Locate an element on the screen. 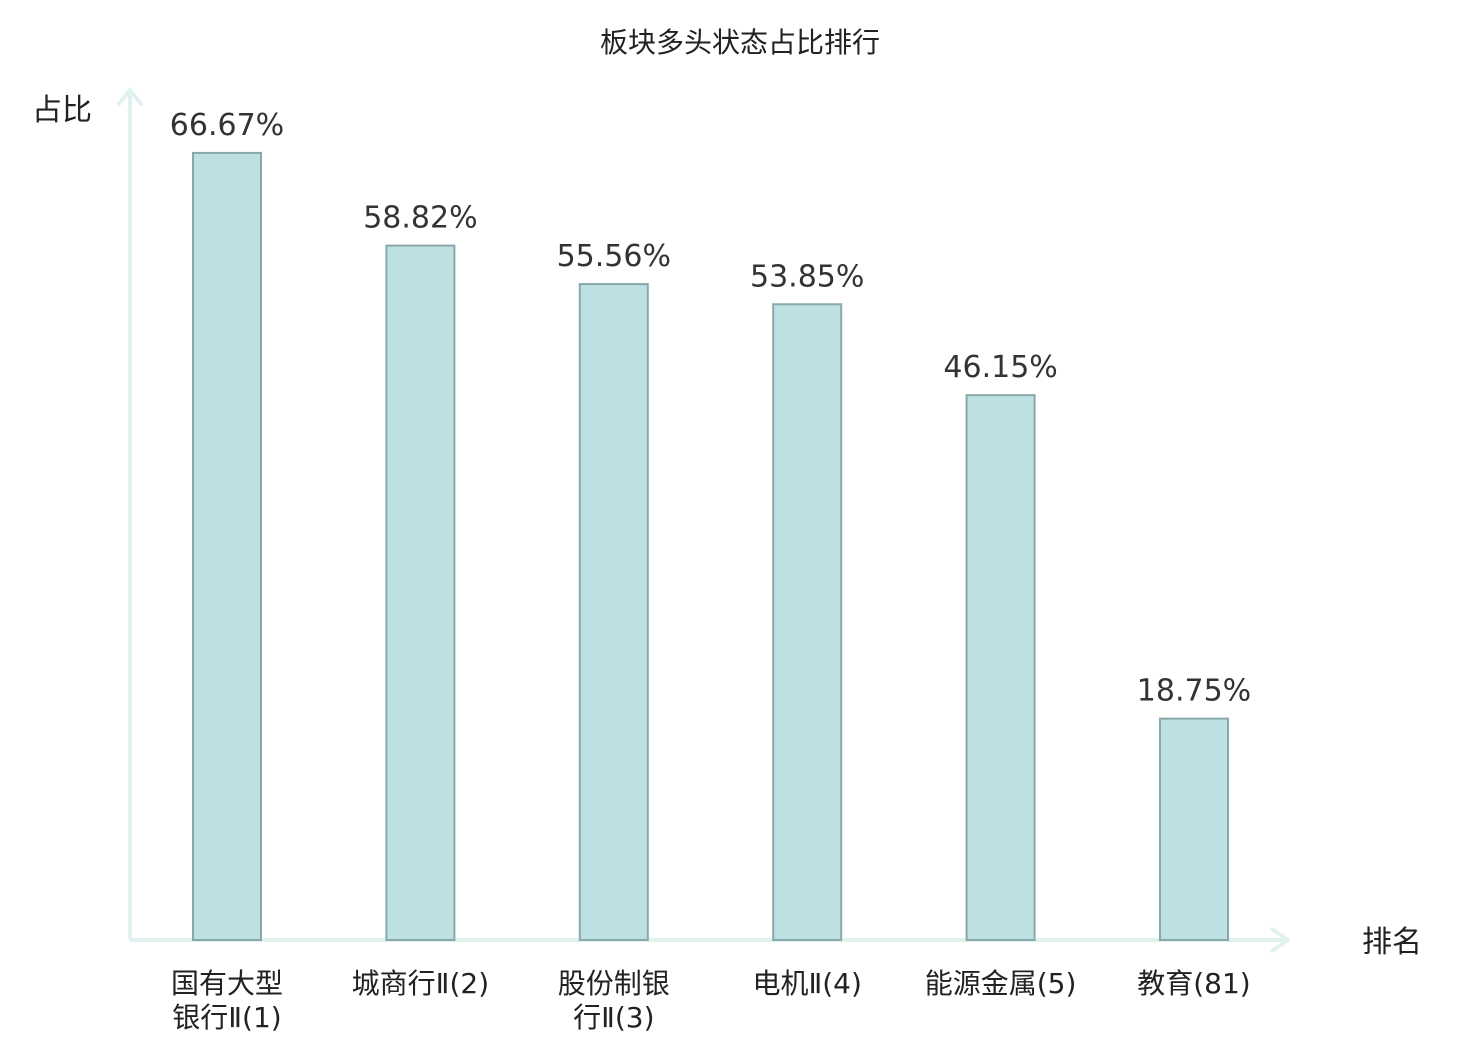 The image size is (1480, 1040). x-axis-arrow is located at coordinates (1280, 940).